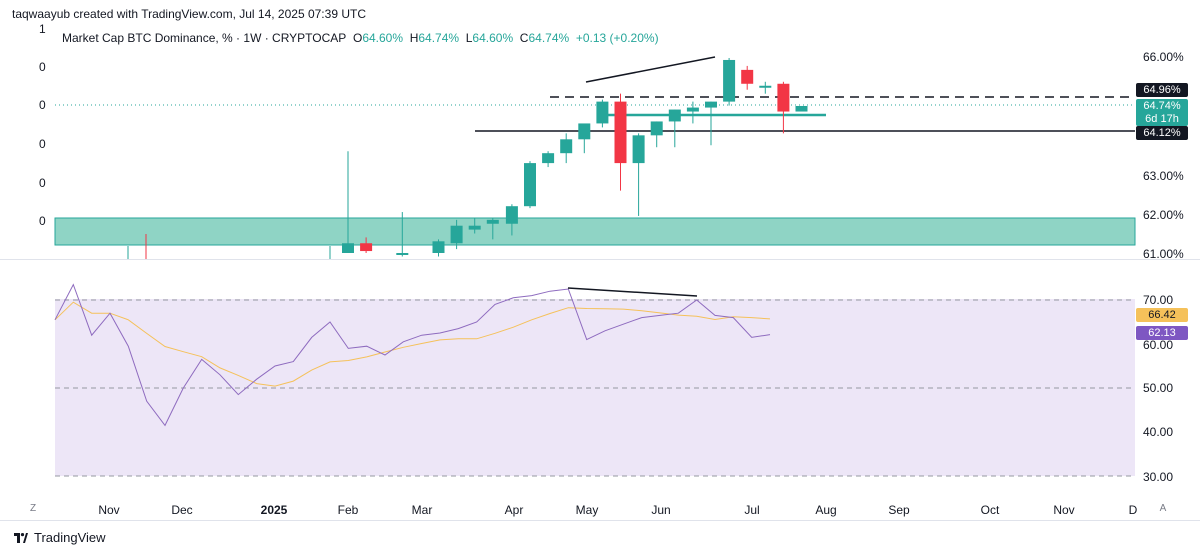  I want to click on rsi-value-badge: 62.13, so click(1162, 333).